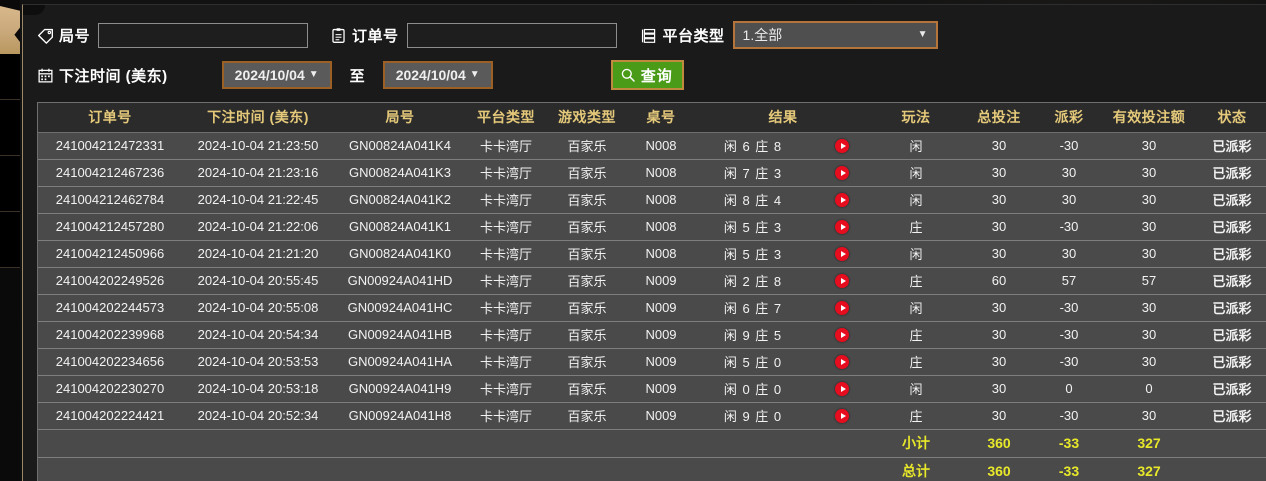  Describe the element at coordinates (1232, 118) in the screenshot. I see `col-status: 状态` at that location.